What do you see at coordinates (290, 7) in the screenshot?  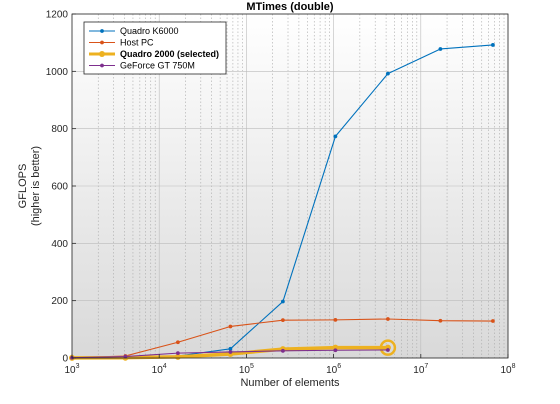 I see `chart-title: MTimes (double)` at bounding box center [290, 7].